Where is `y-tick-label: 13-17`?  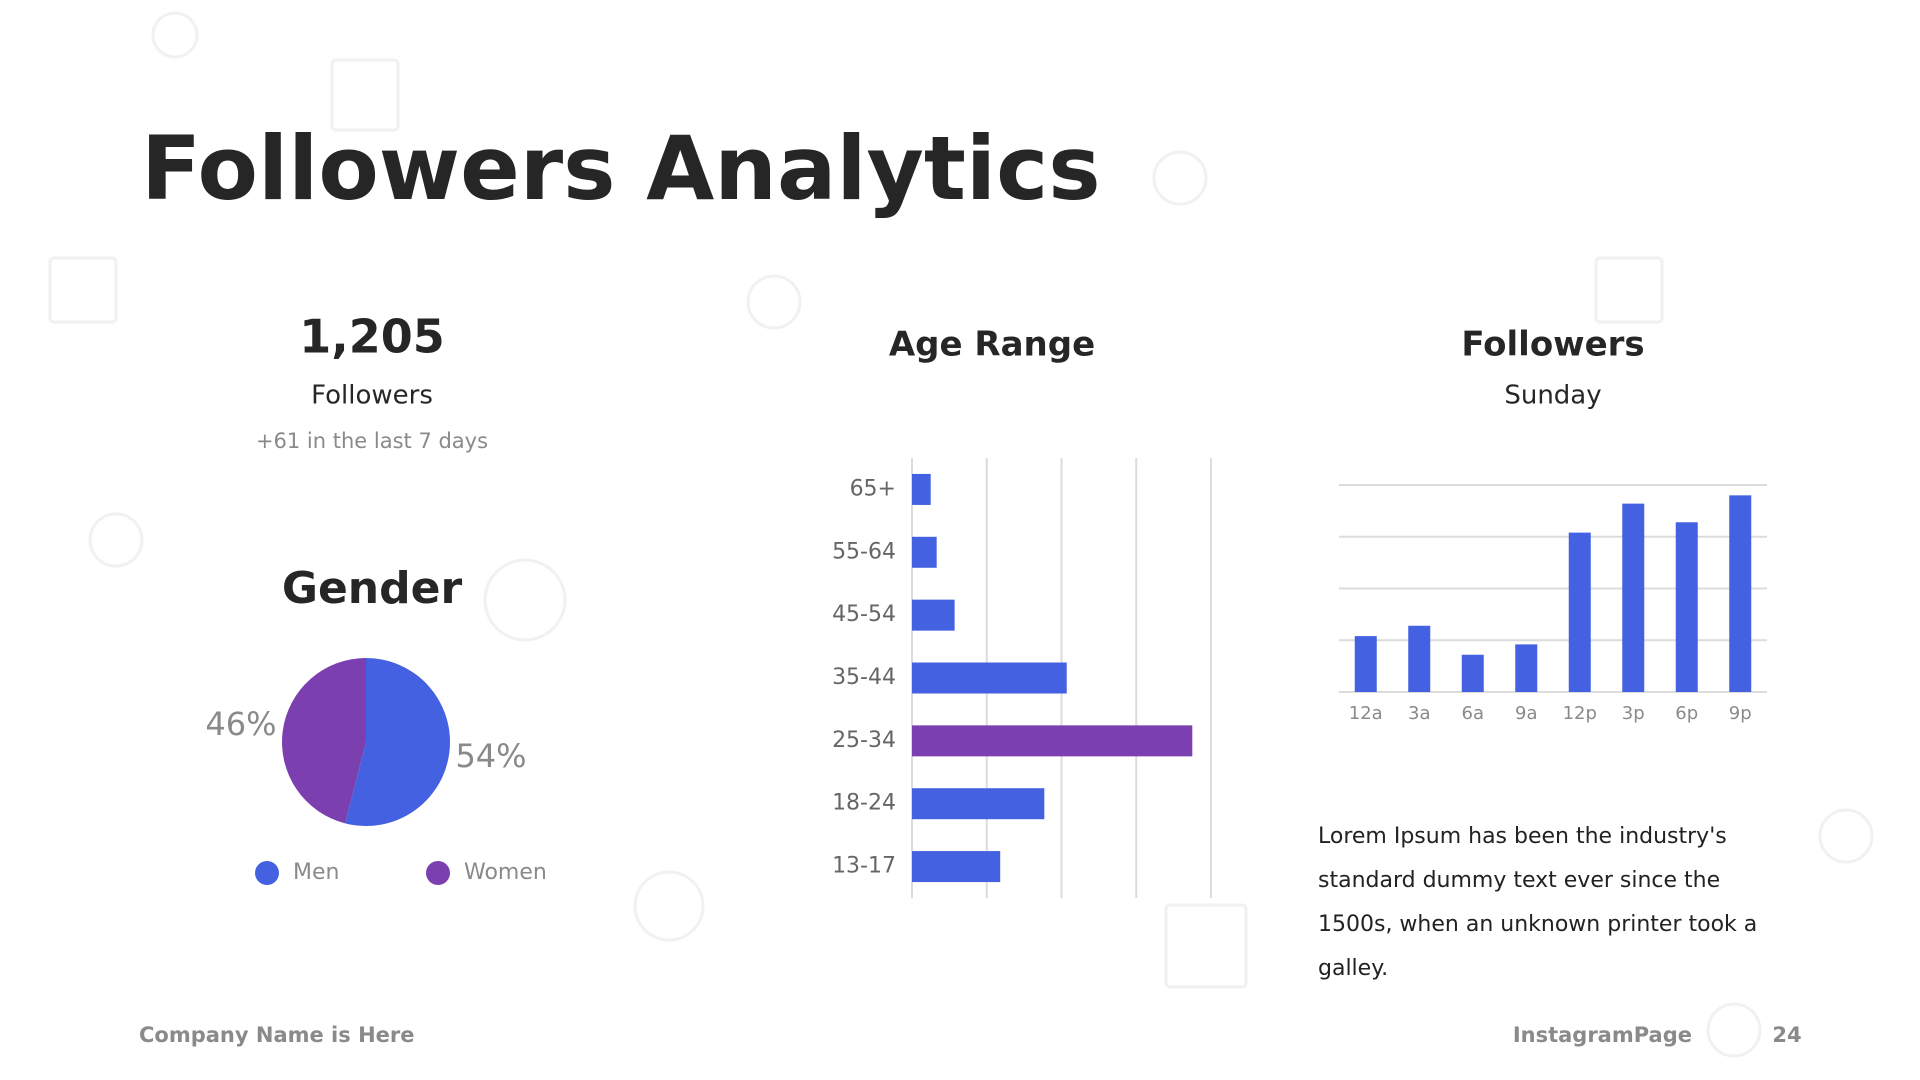
y-tick-label: 13-17 is located at coordinates (864, 866).